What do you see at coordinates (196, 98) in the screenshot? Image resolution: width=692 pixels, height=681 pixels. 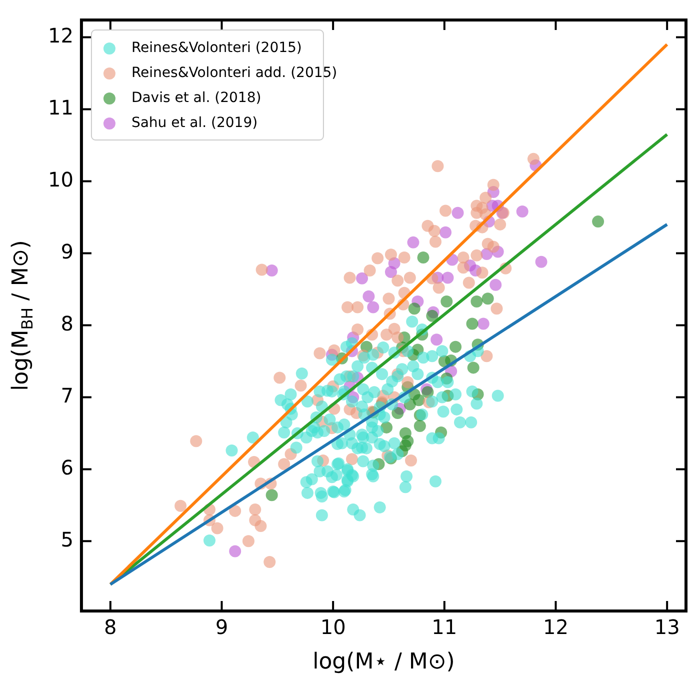 I see `legend-label: Davis et al. (2018)` at bounding box center [196, 98].